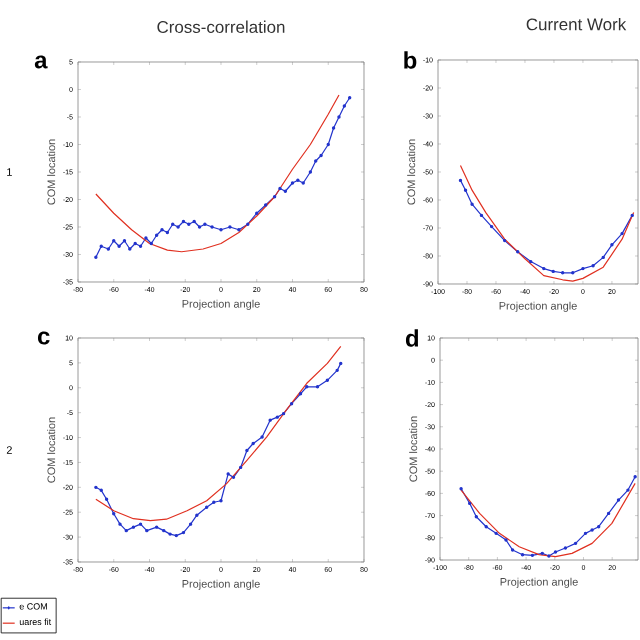 The width and height of the screenshot is (640, 640). I want to click on text: d, so click(412, 338).